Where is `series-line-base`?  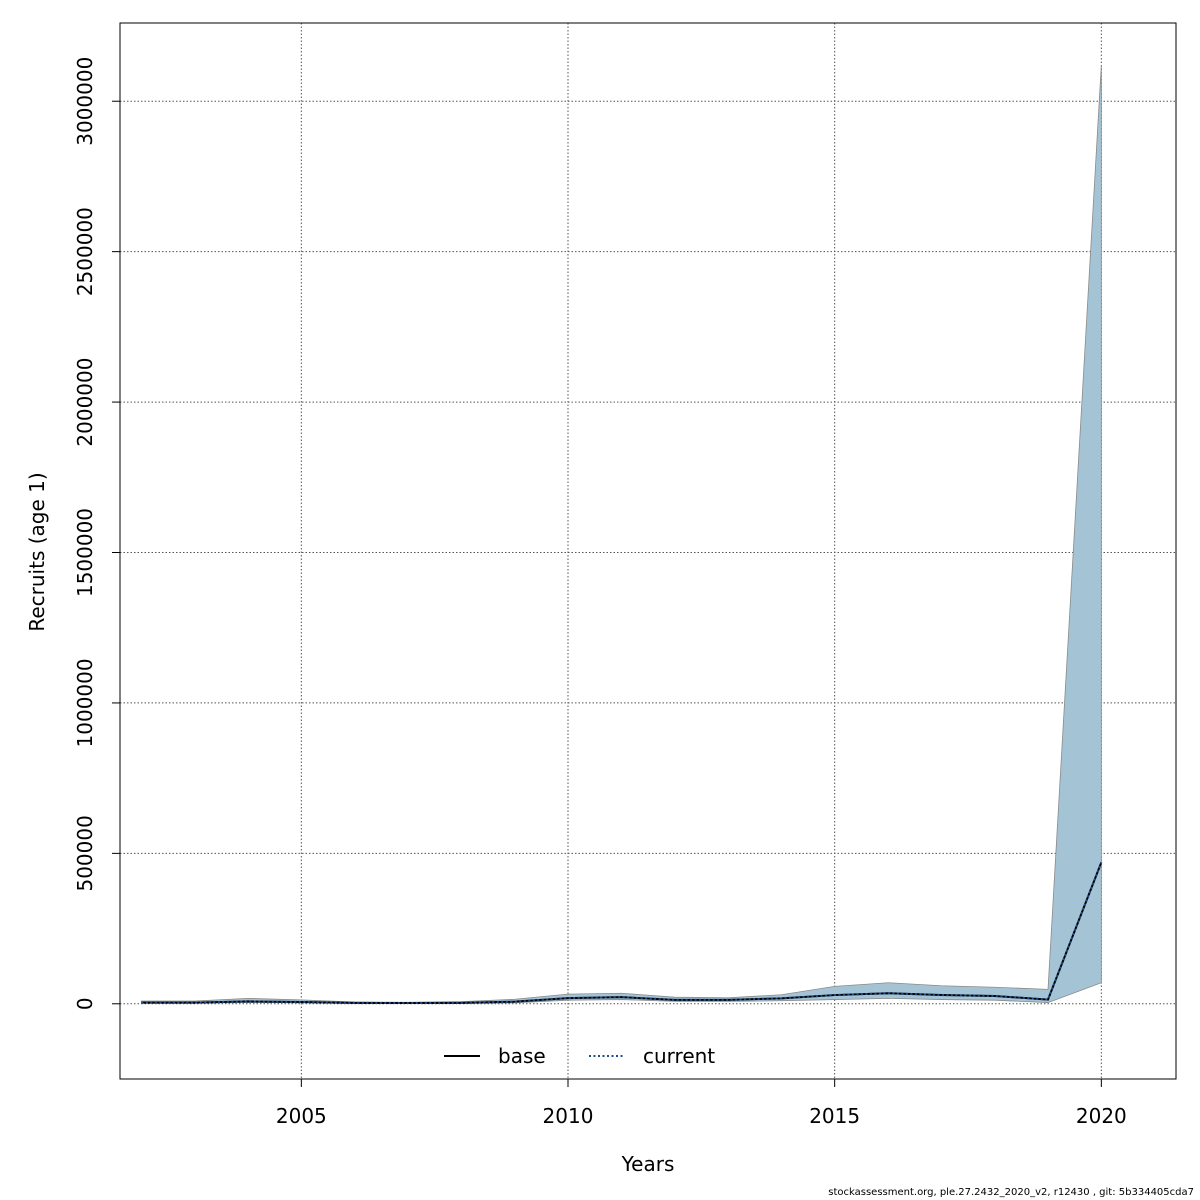 series-line-base is located at coordinates (622, 933).